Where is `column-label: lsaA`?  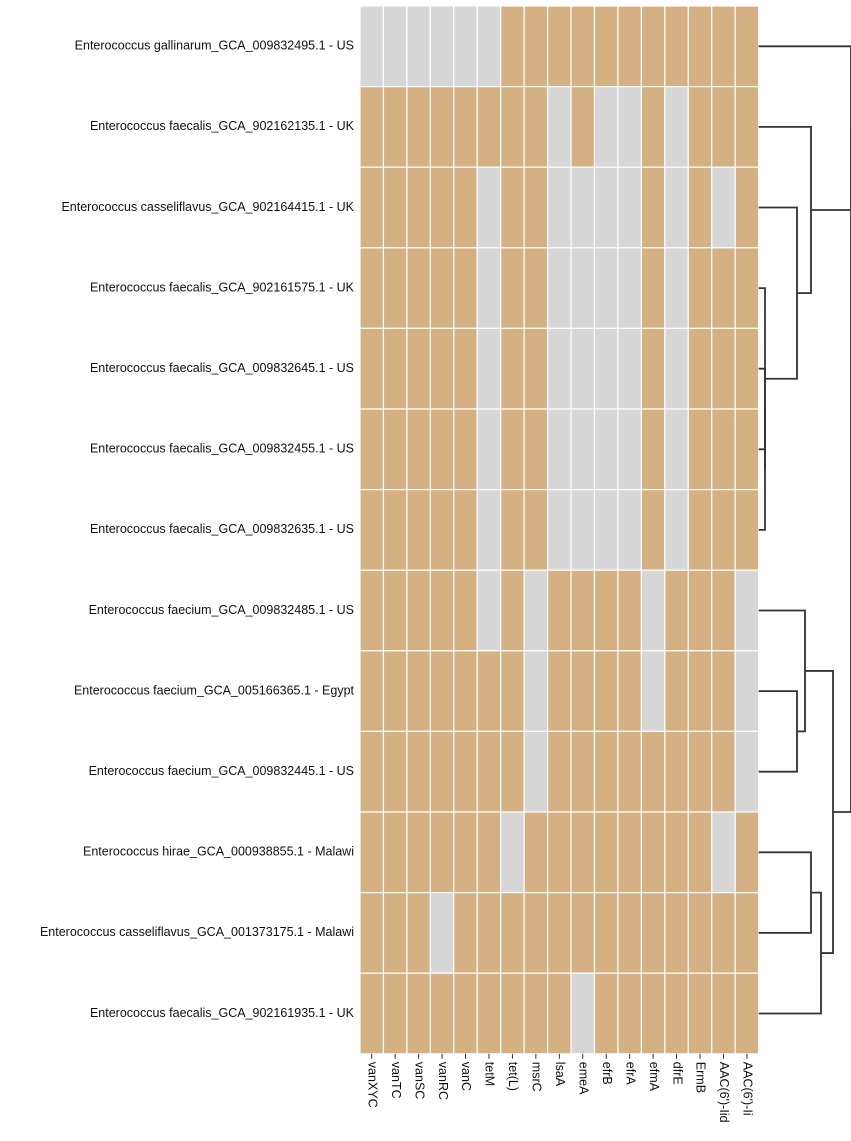 column-label: lsaA is located at coordinates (560, 1074).